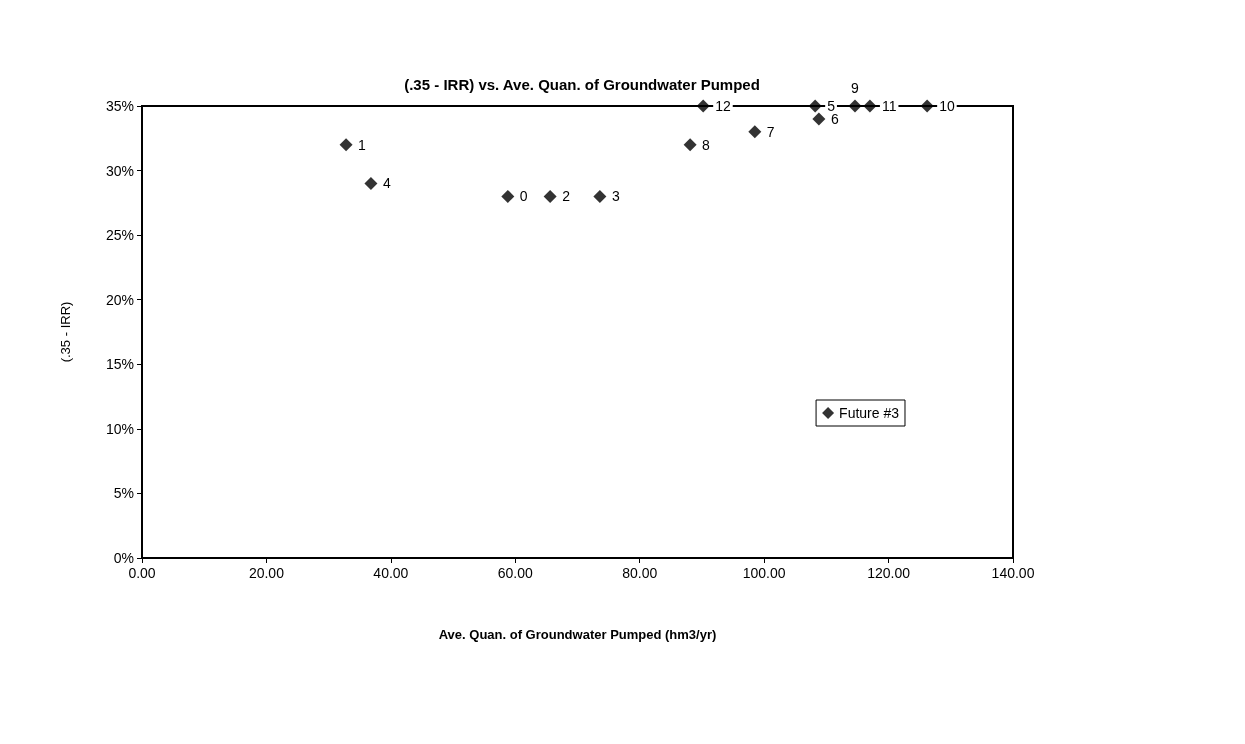 Image resolution: width=1245 pixels, height=744 pixels. Describe the element at coordinates (582, 84) in the screenshot. I see `chart-title: (.35 - IRR) vs. Ave. Quan. of Groundwater Pumped` at that location.